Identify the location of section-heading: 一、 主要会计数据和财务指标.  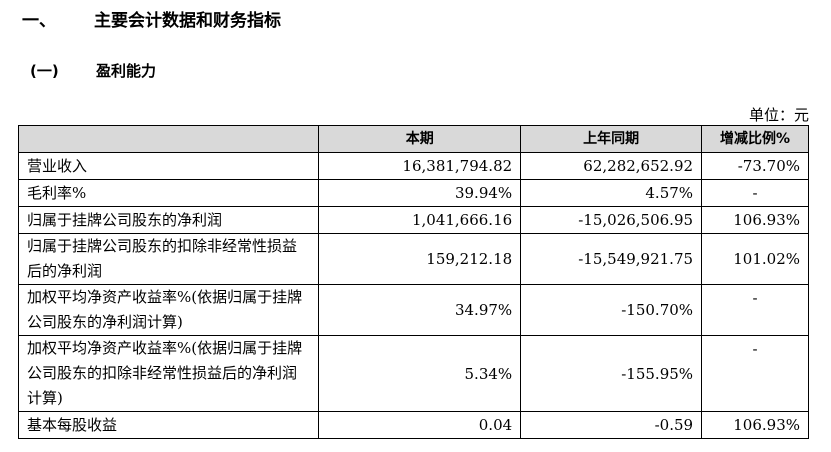
(151, 18).